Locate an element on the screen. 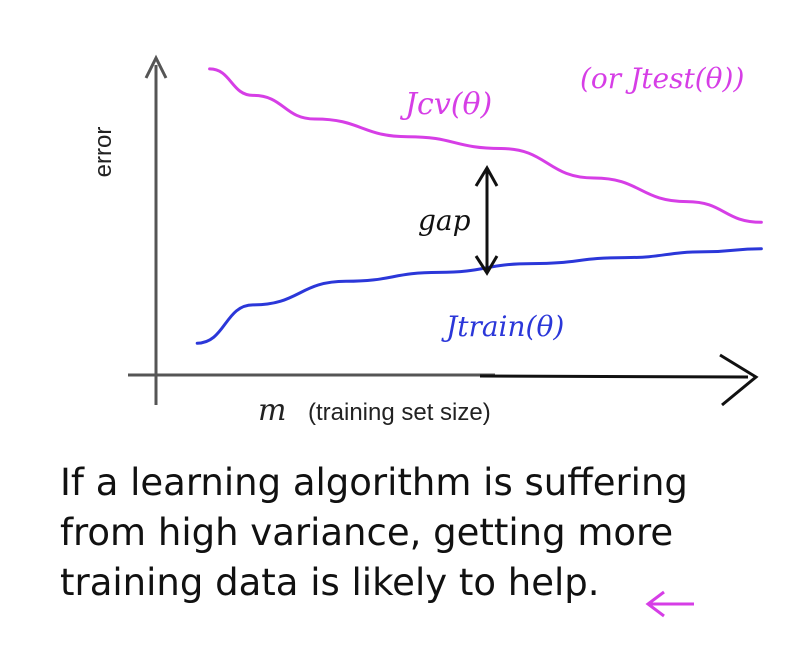  caption-pointer-arrow-icon is located at coordinates (669, 604).